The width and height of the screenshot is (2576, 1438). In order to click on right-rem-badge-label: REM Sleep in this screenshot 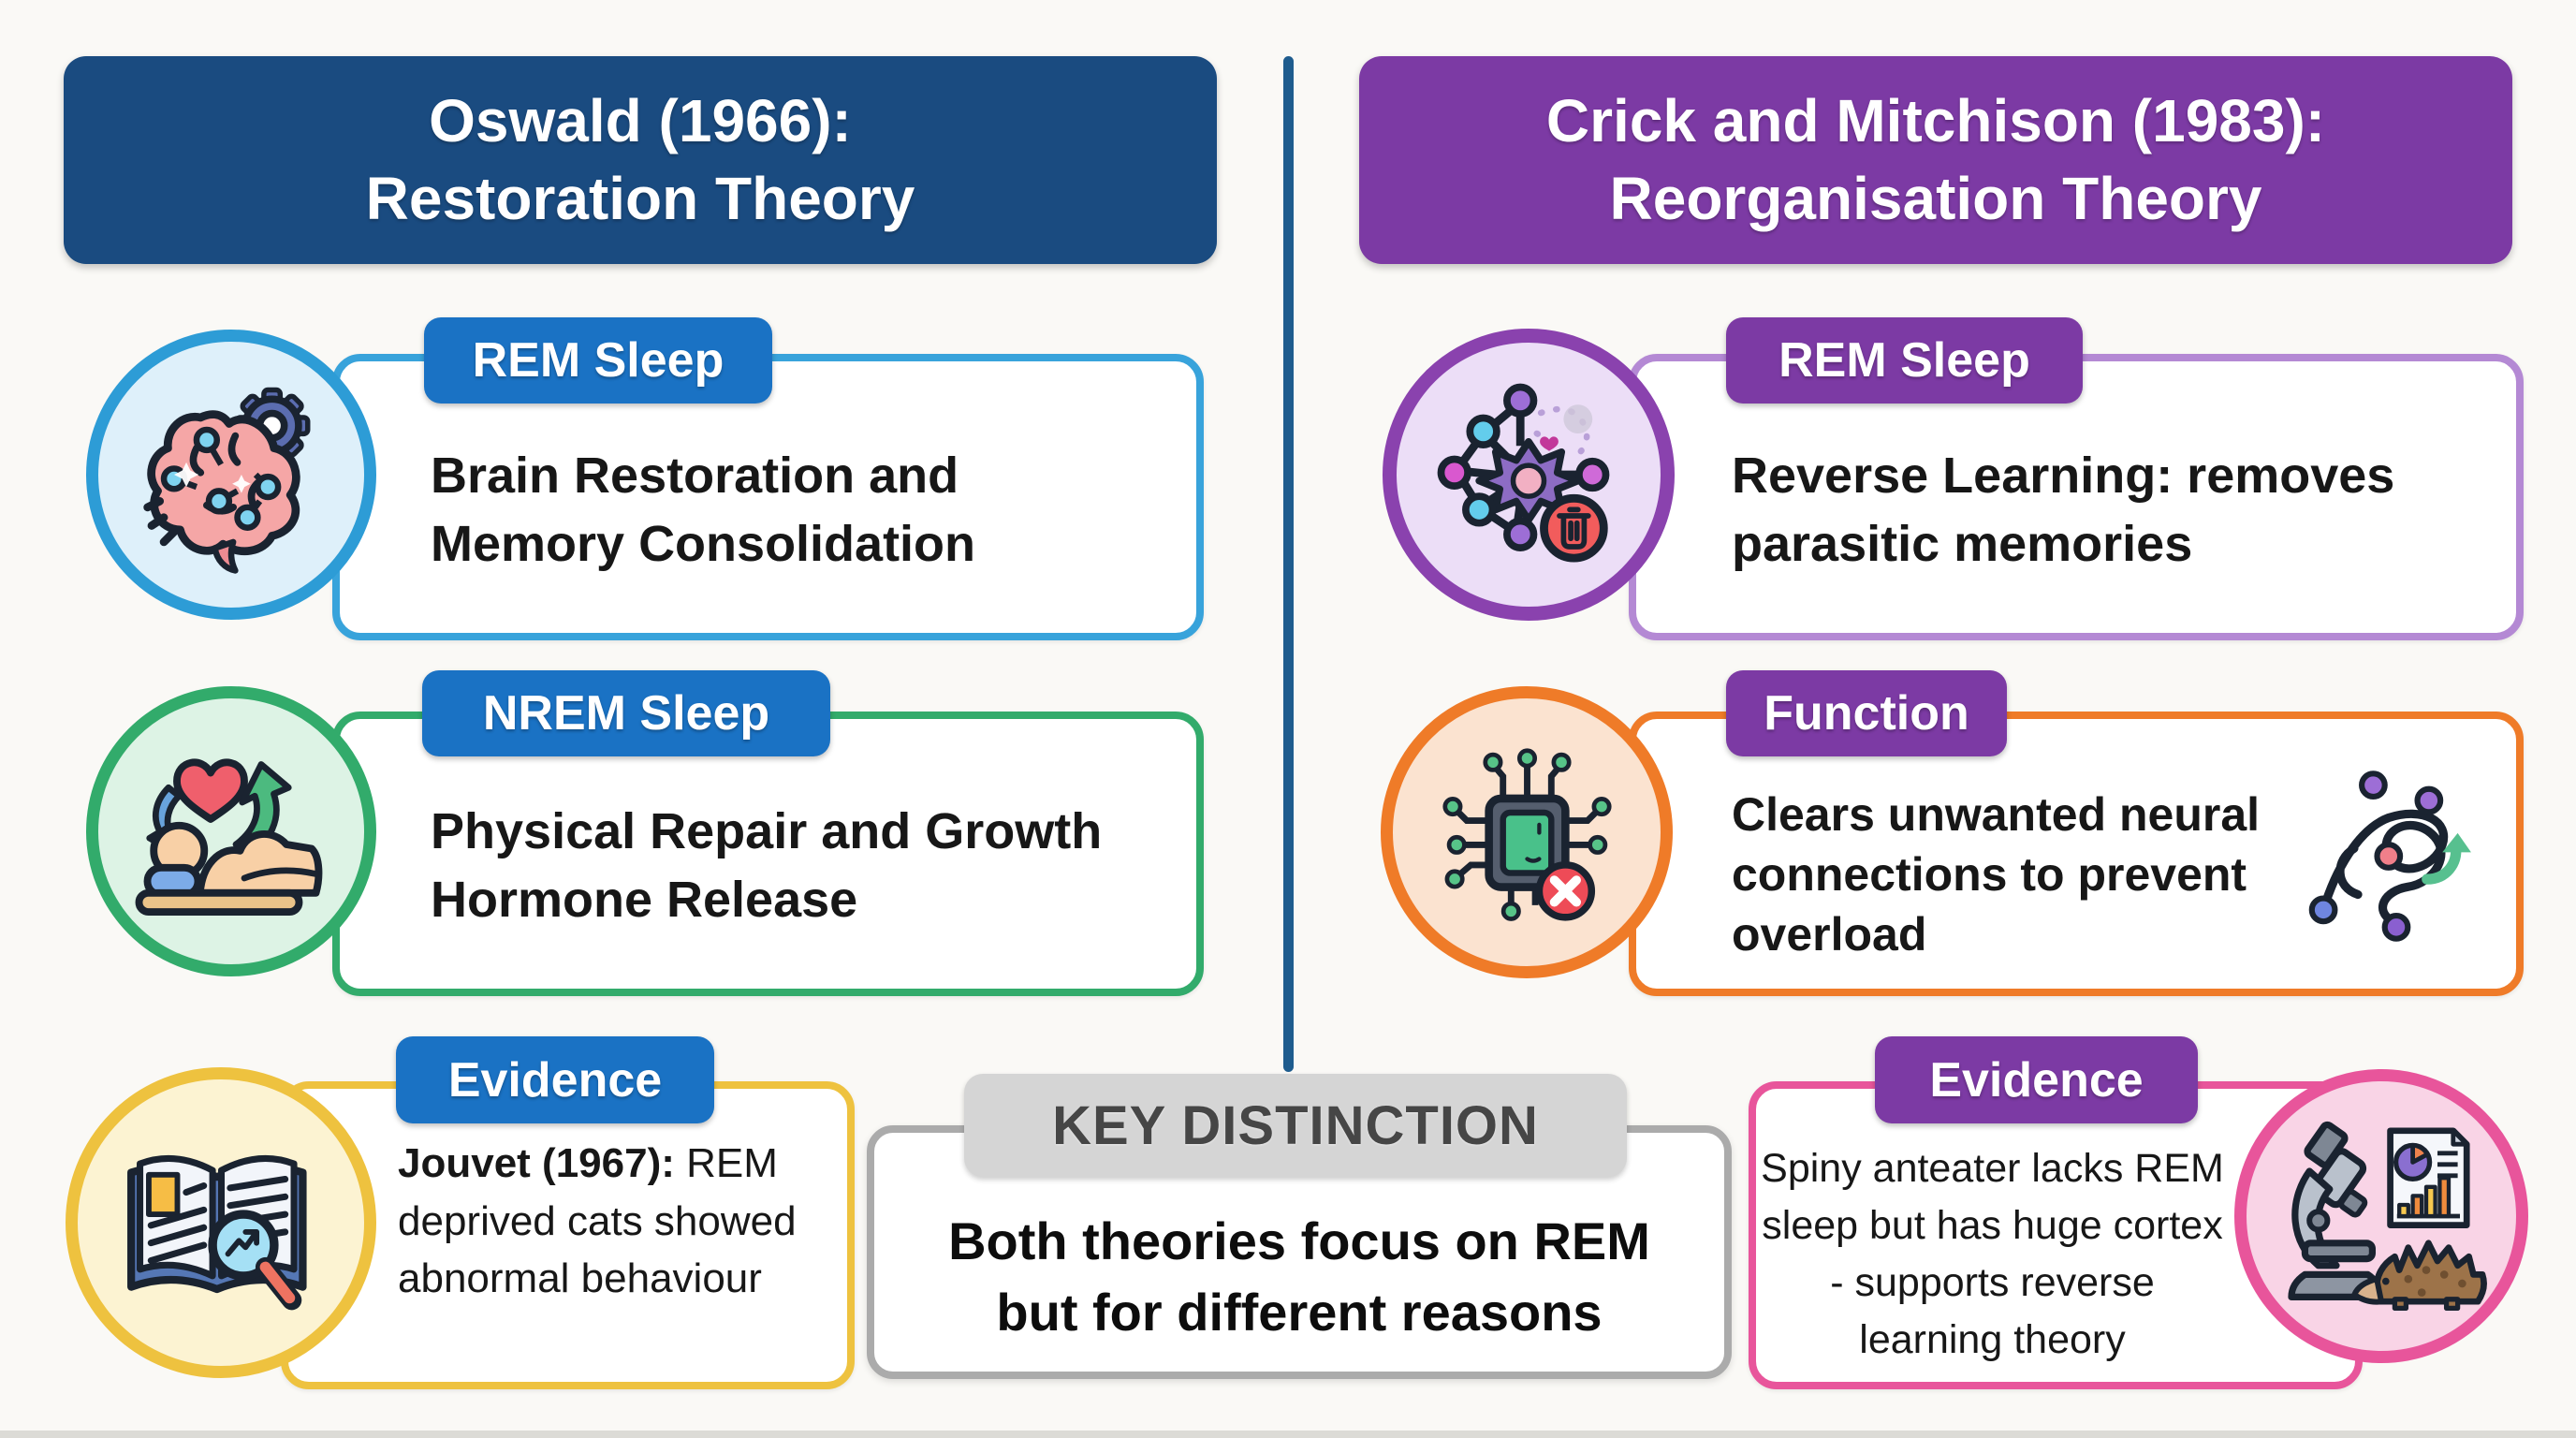, I will do `click(1904, 360)`.